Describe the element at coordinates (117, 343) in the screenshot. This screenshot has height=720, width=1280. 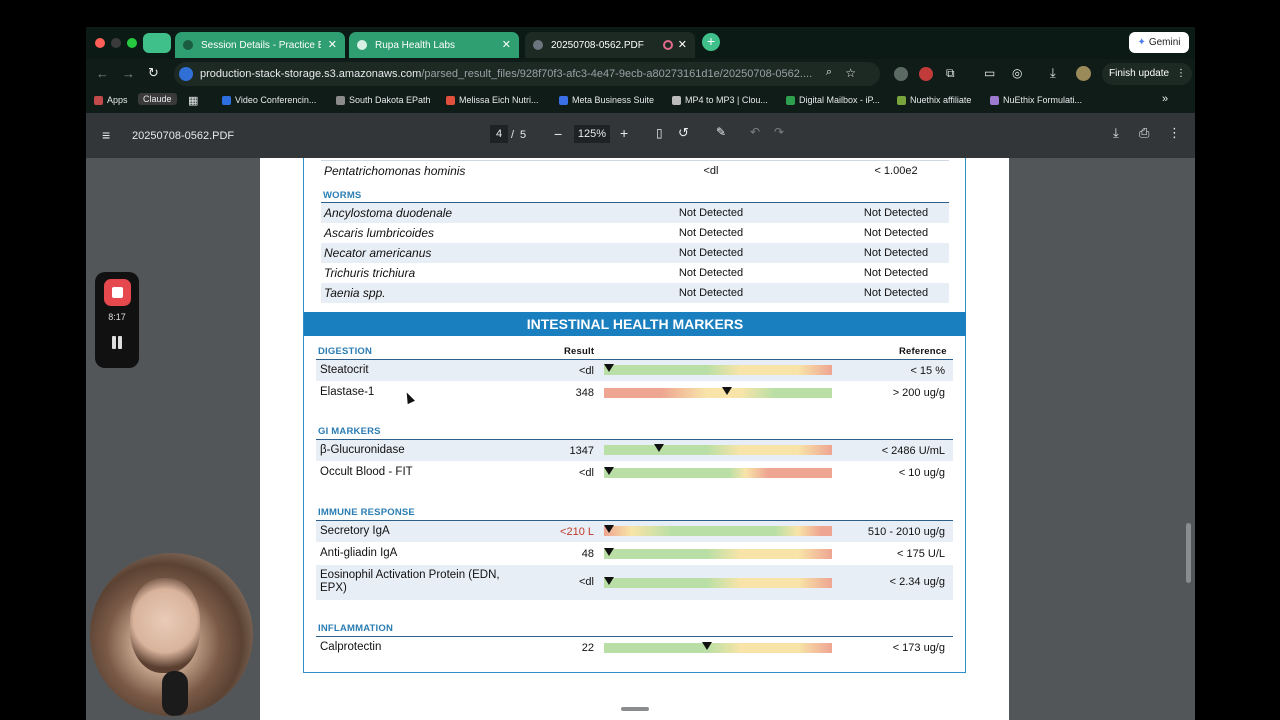
I see `pause-icon` at that location.